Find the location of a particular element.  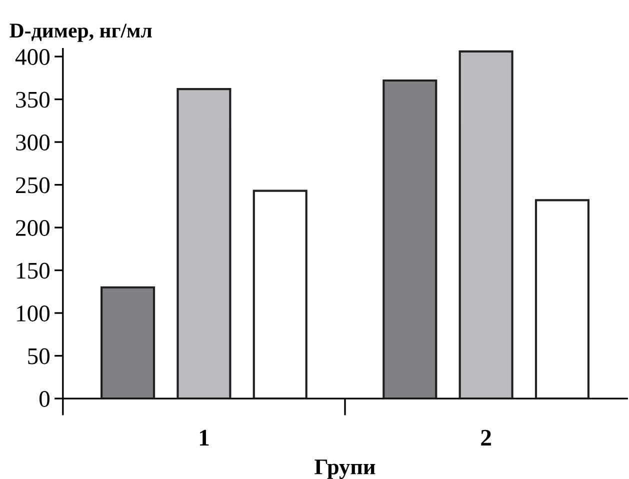

y-tick-label: 150 is located at coordinates (33, 270).